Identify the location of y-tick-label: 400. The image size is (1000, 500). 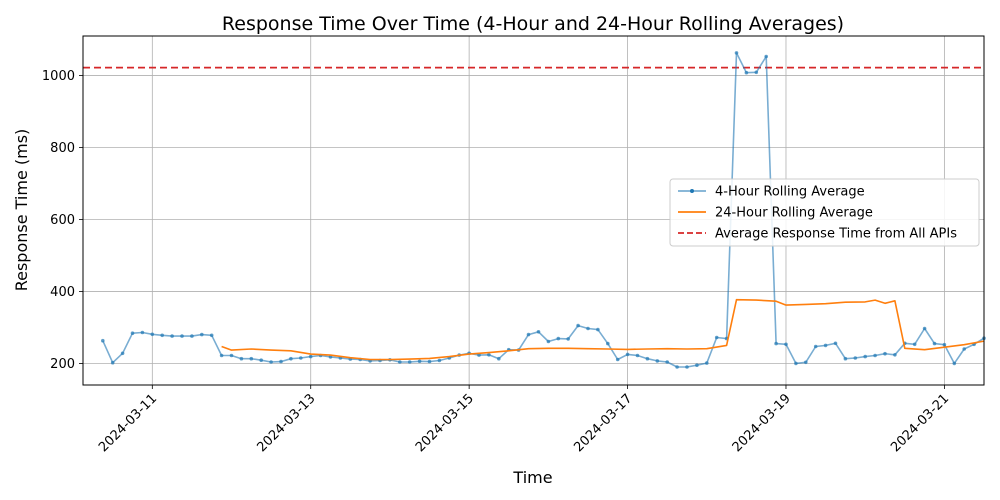
(62, 292).